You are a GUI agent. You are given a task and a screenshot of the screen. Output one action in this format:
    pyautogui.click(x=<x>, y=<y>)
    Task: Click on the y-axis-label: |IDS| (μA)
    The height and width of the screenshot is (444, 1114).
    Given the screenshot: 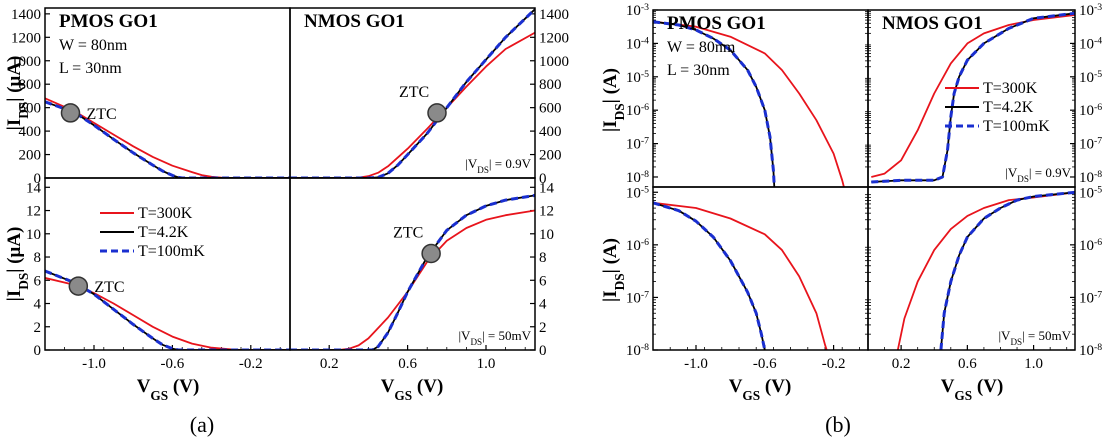 What is the action you would take?
    pyautogui.click(x=17, y=264)
    